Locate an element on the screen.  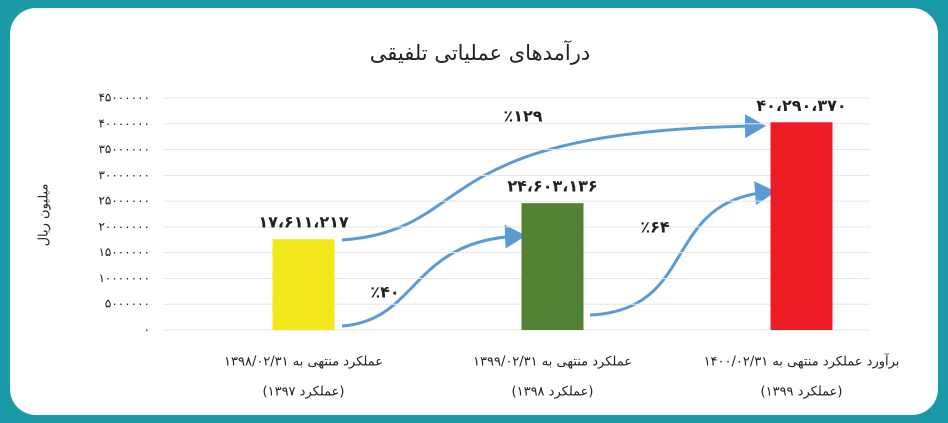
y-tick-label: ۱۰۰۰۰۰۰۰ is located at coordinates (124, 278).